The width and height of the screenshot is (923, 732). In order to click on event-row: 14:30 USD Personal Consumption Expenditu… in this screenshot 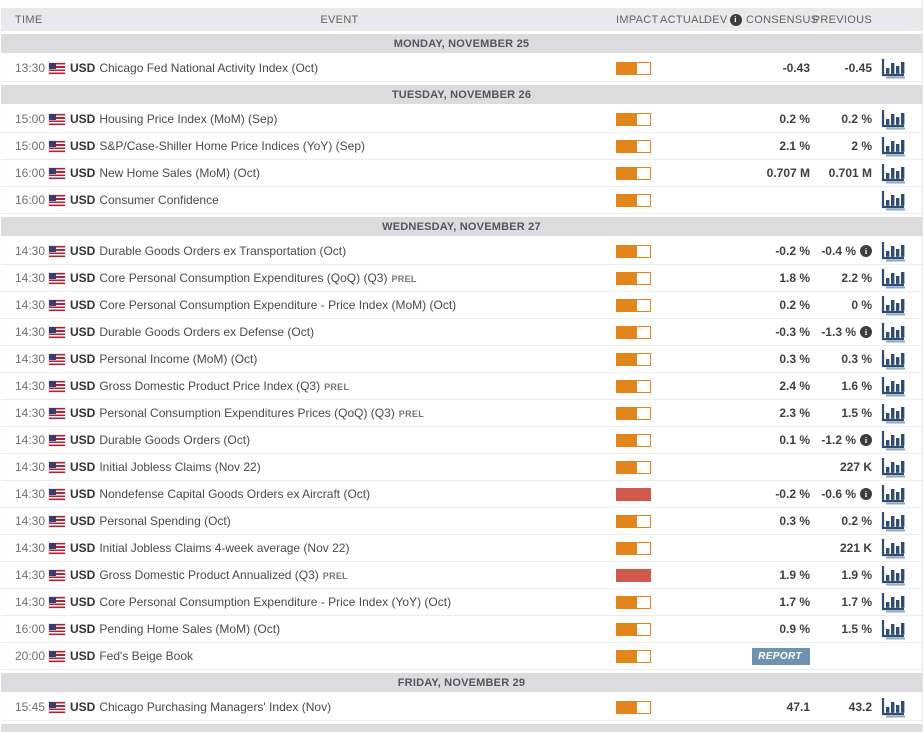, I will do `click(461, 413)`.